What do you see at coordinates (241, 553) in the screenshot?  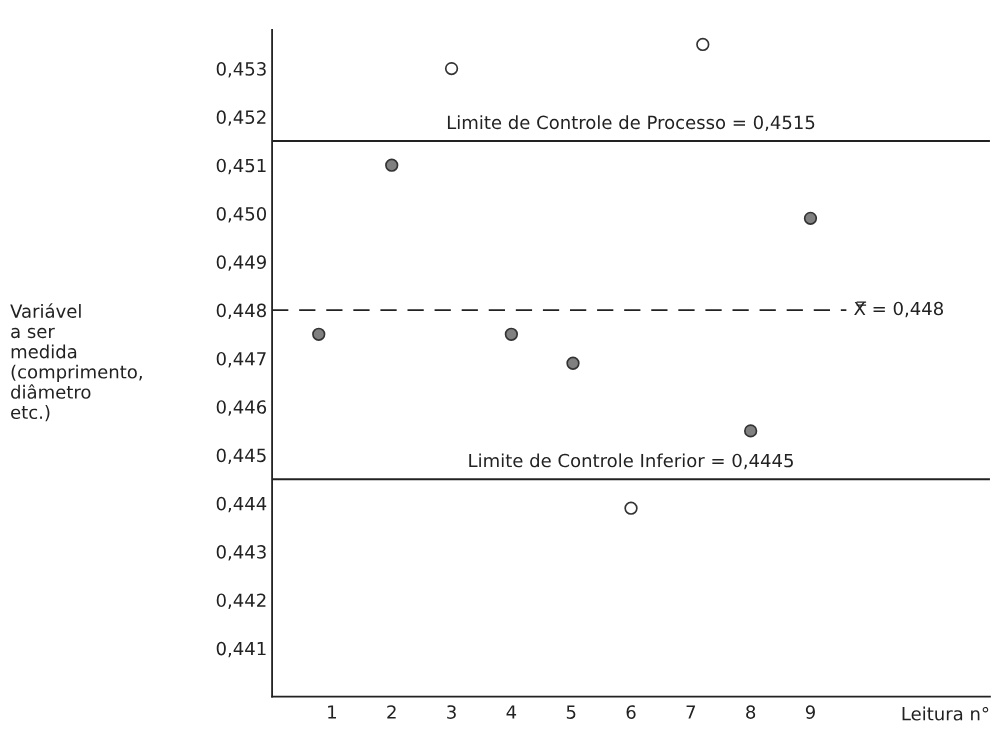 I see `y-tick-label: 0,443` at bounding box center [241, 553].